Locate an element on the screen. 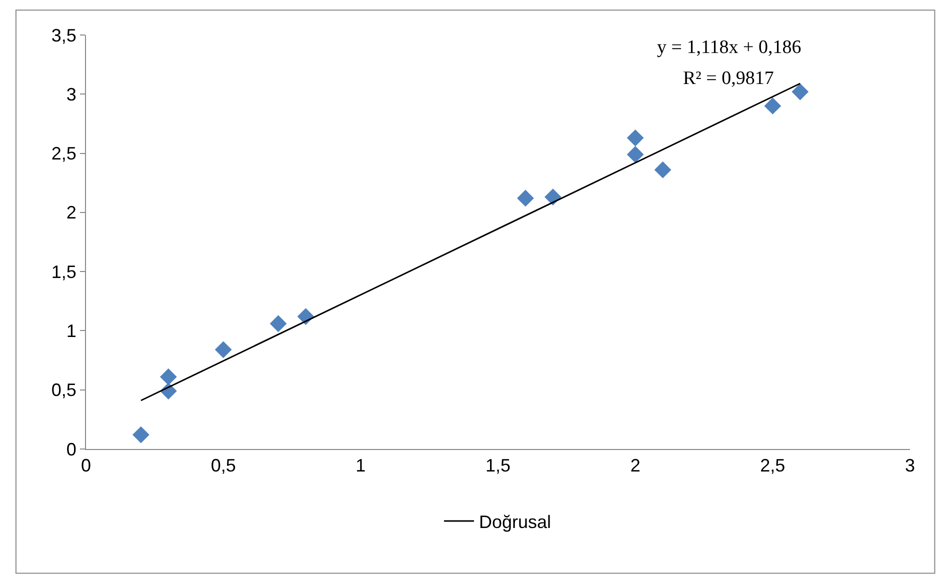  y-tick-label: 2,5 is located at coordinates (63, 154).